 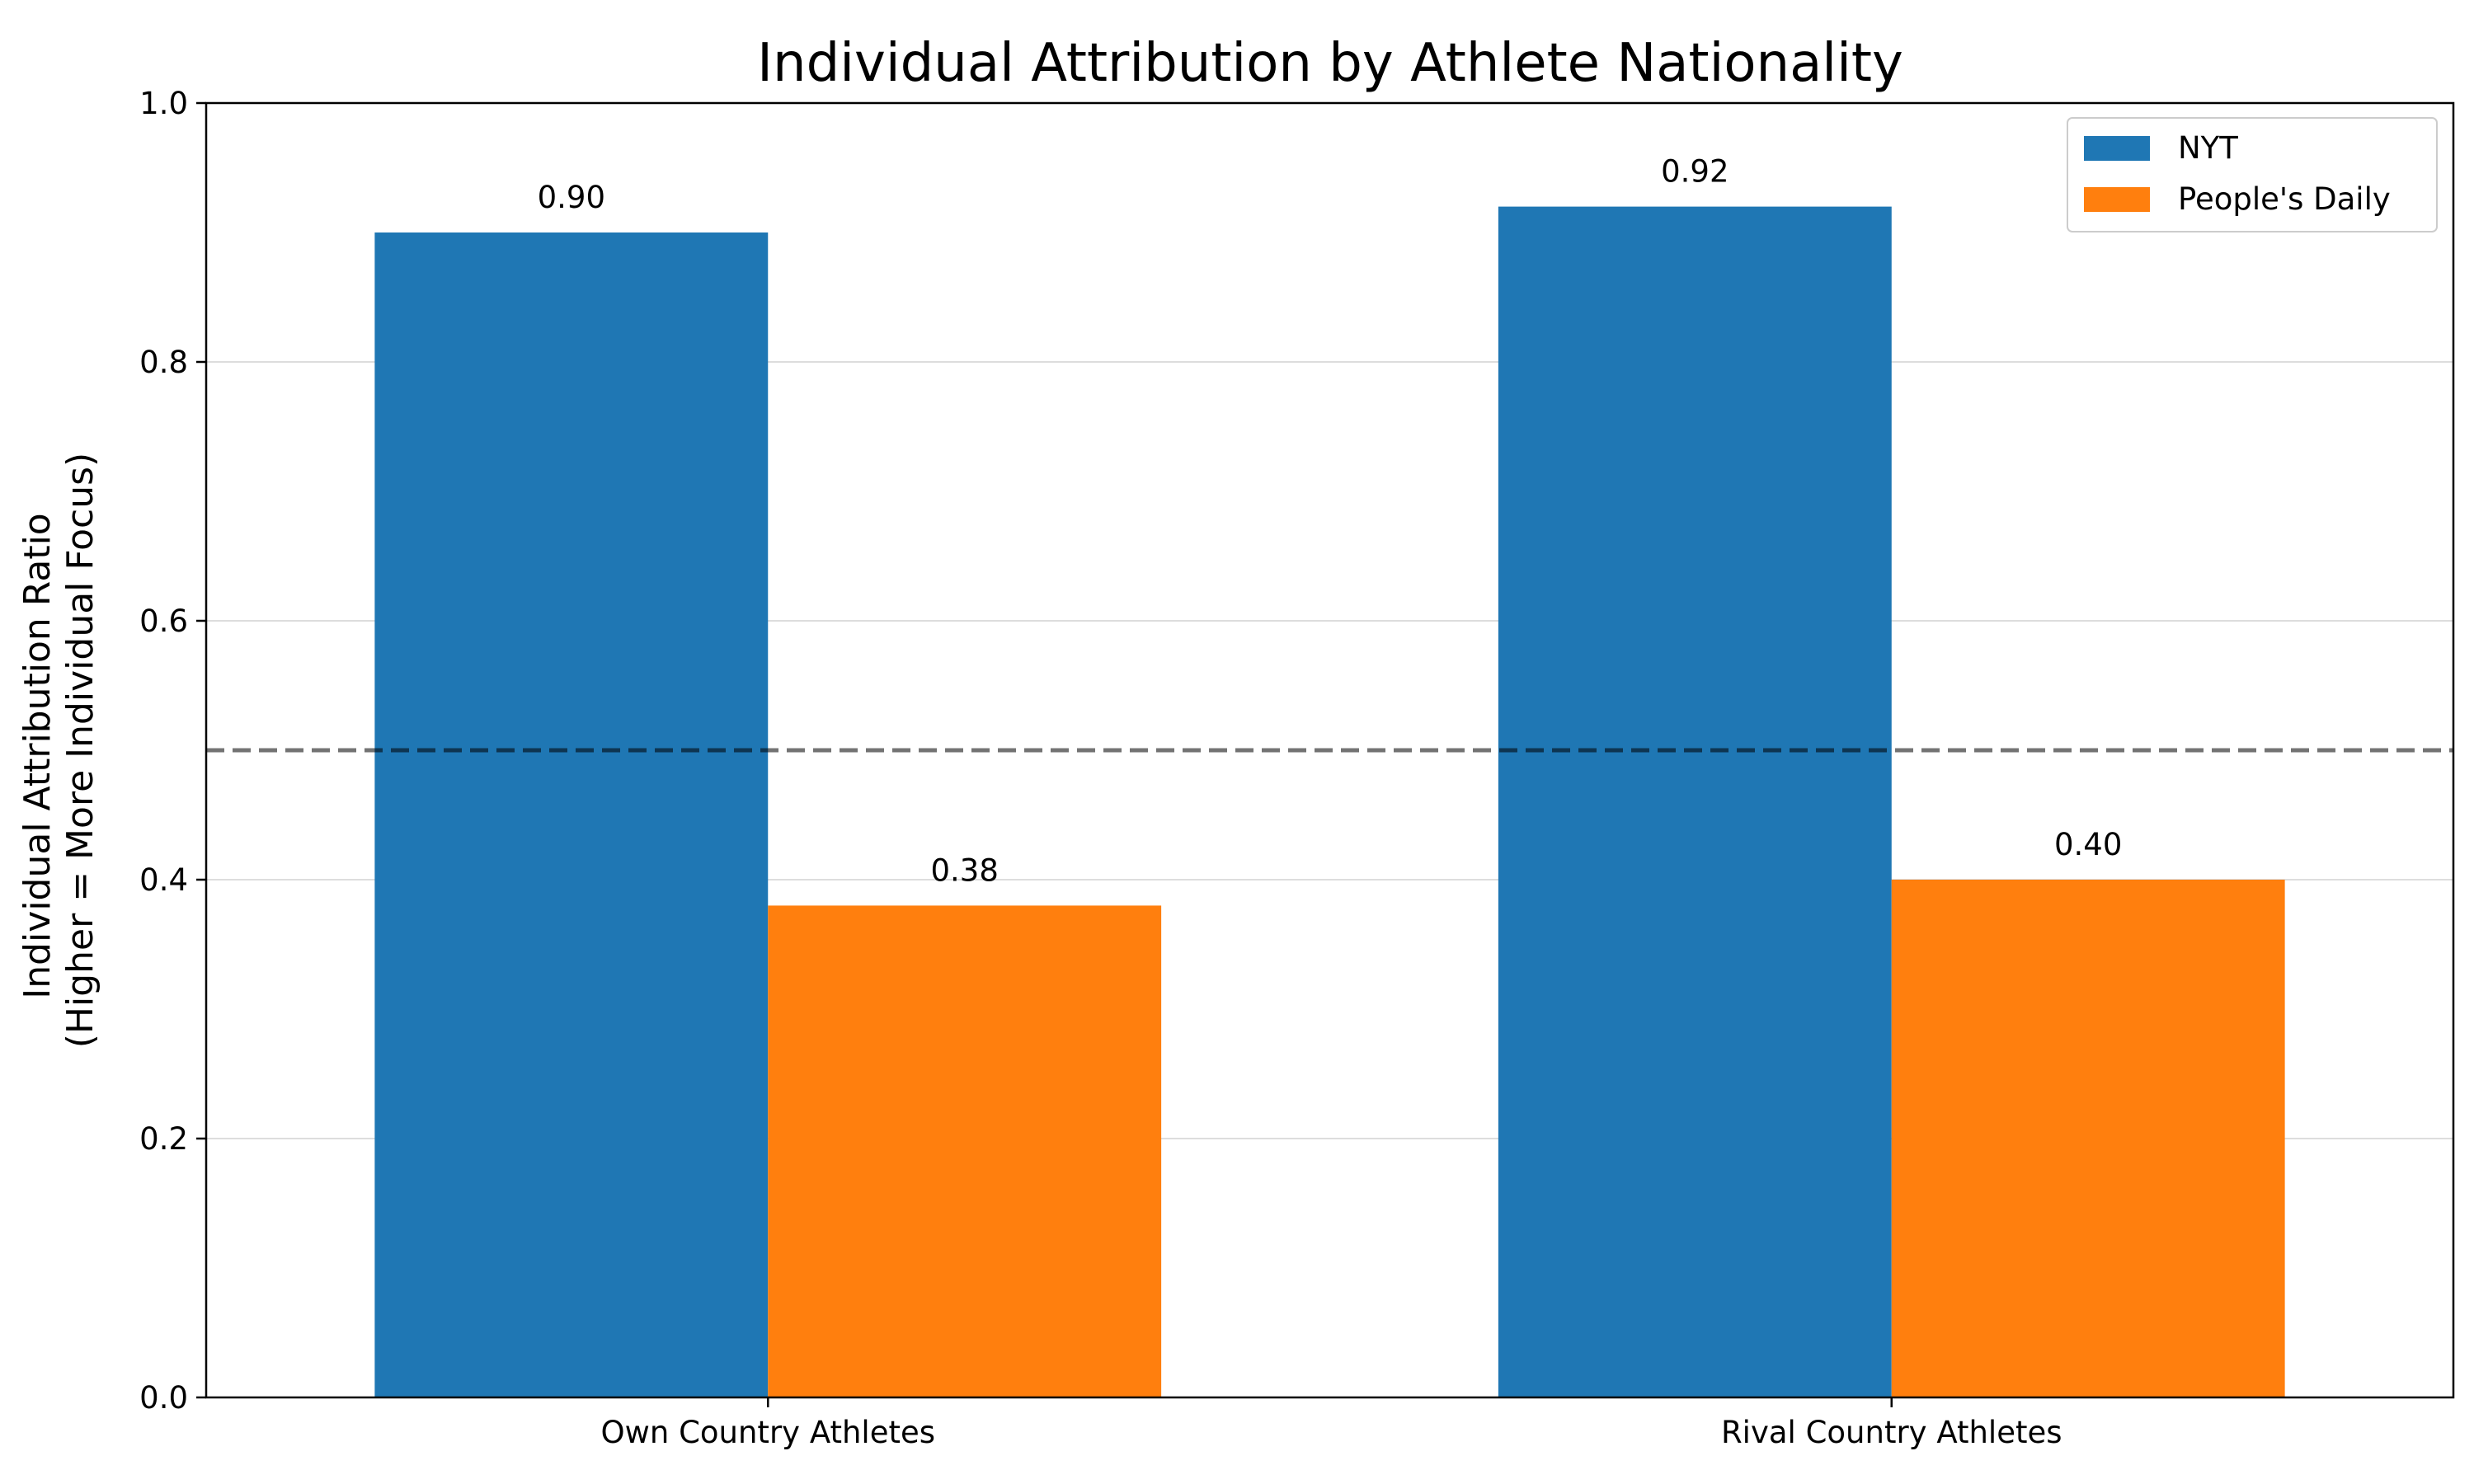 I want to click on legend-label: People's Daily, so click(x=2284, y=199).